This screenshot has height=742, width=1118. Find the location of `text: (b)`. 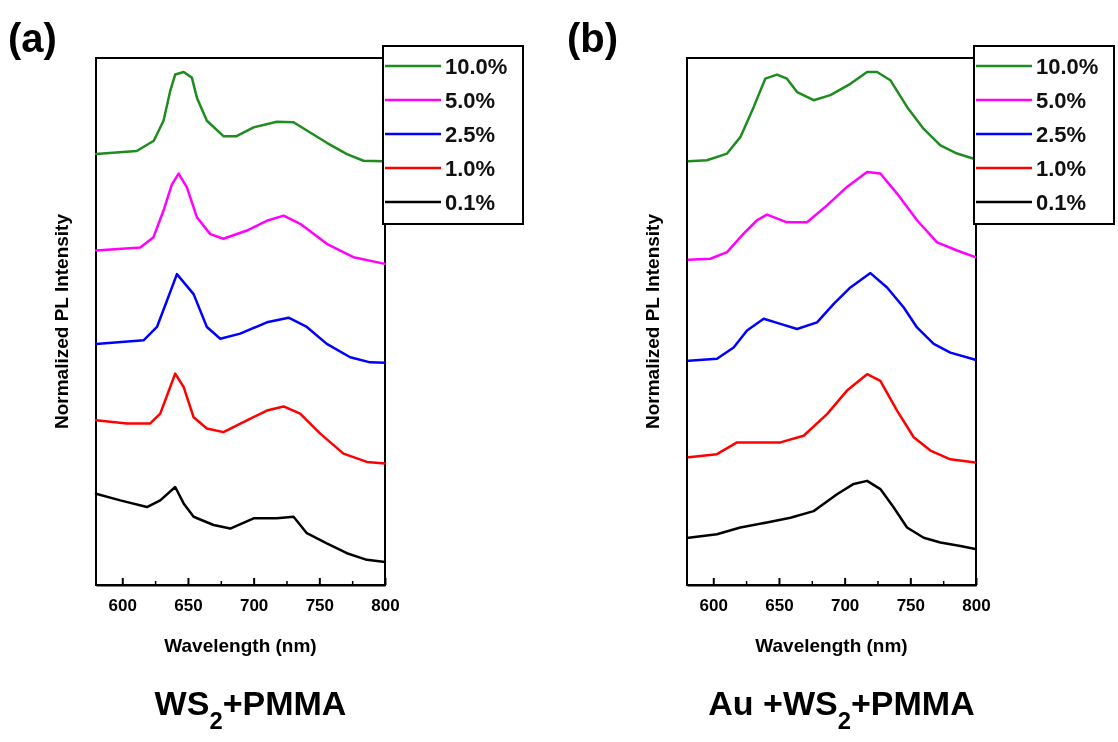

text: (b) is located at coordinates (593, 38).